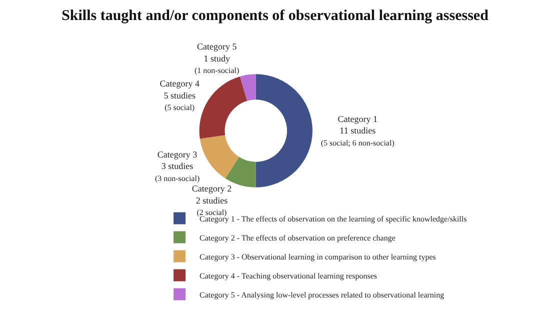  What do you see at coordinates (318, 257) in the screenshot?
I see `legend-label: Category 3 - Observational learning in comparison to other learning types` at bounding box center [318, 257].